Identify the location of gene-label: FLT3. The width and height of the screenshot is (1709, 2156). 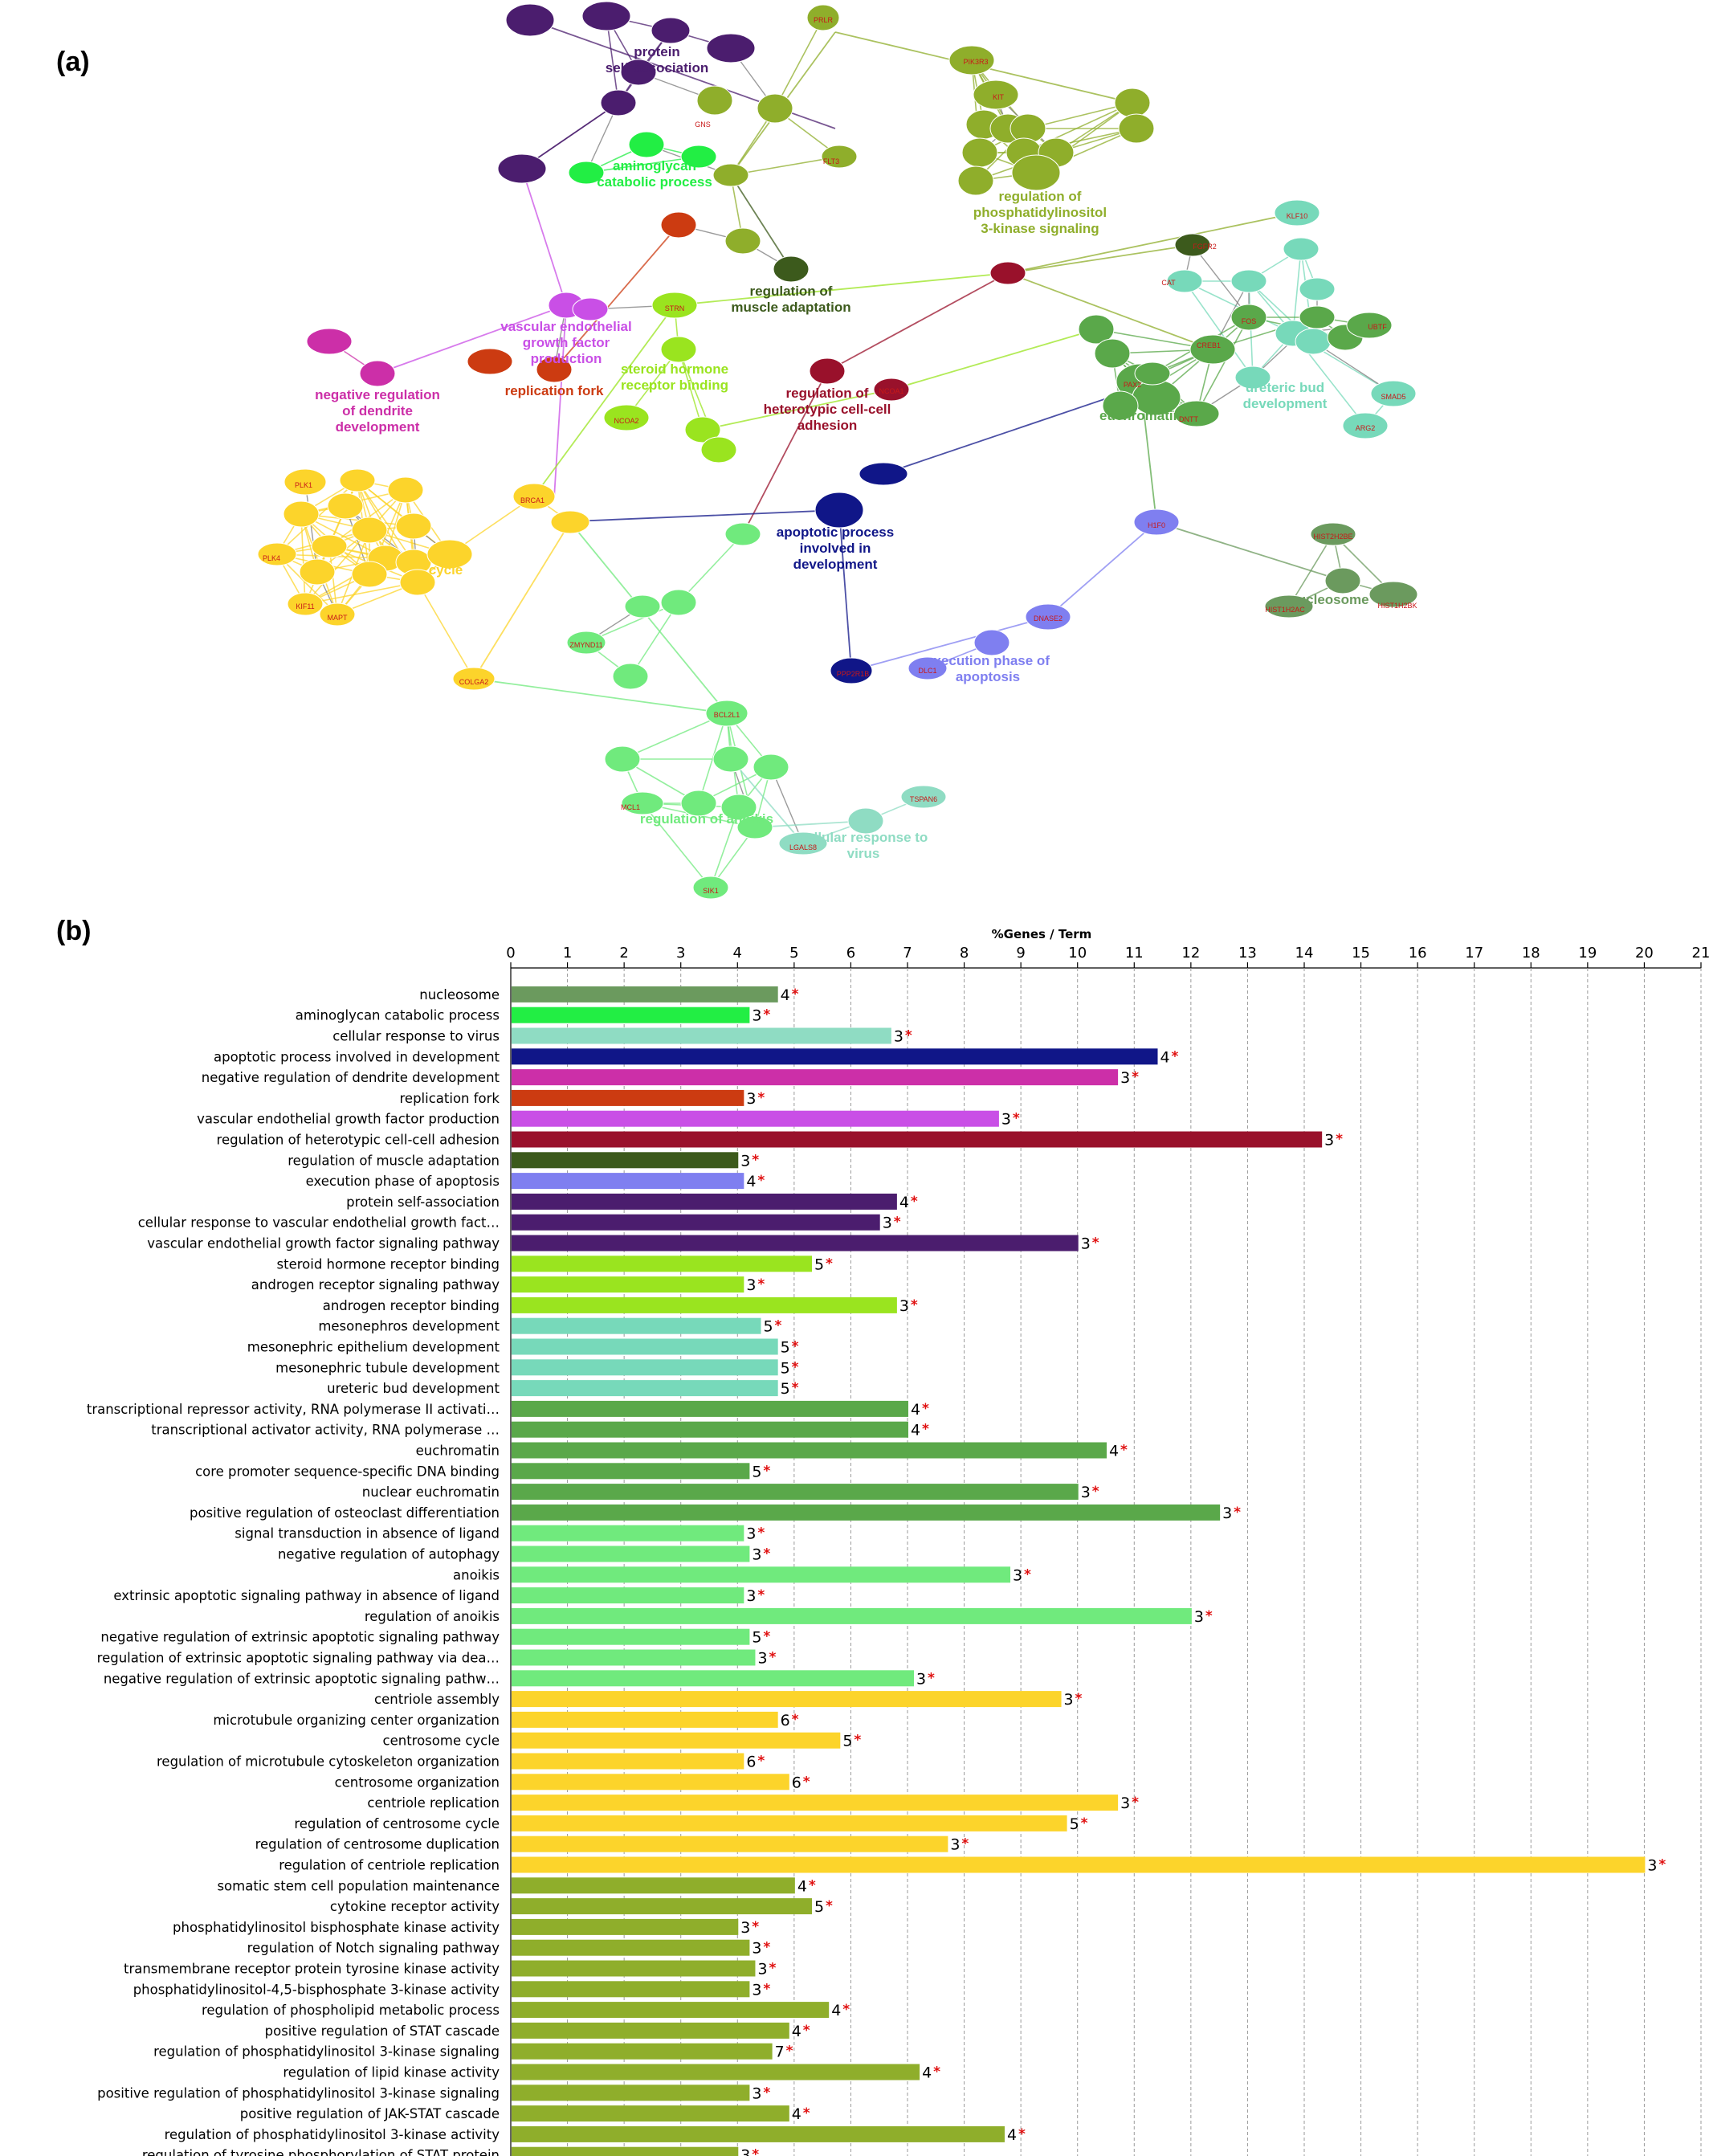
(831, 161).